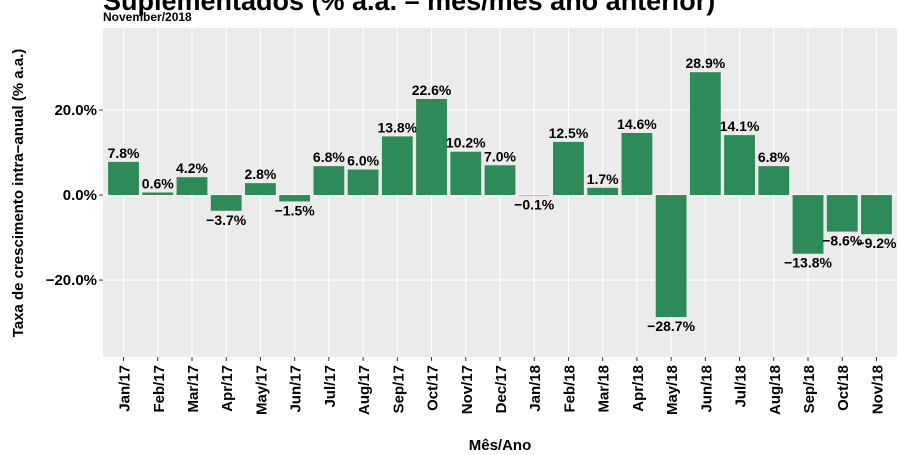 The height and width of the screenshot is (455, 899). What do you see at coordinates (18, 193) in the screenshot?
I see `y-axis-title: Taxa de crescimento intra−anual (% a.a.)` at bounding box center [18, 193].